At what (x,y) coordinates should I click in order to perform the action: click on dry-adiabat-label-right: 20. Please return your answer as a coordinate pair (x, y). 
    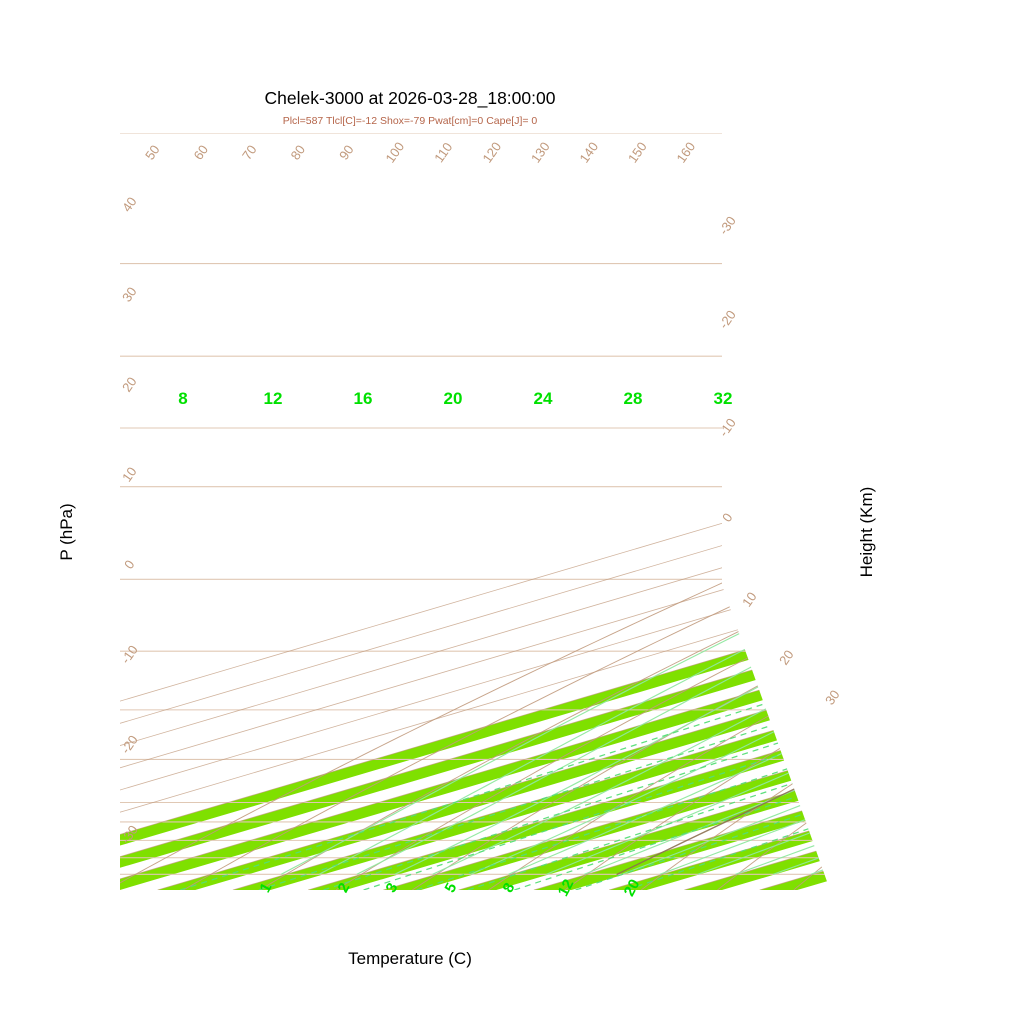
    Looking at the image, I should click on (786, 657).